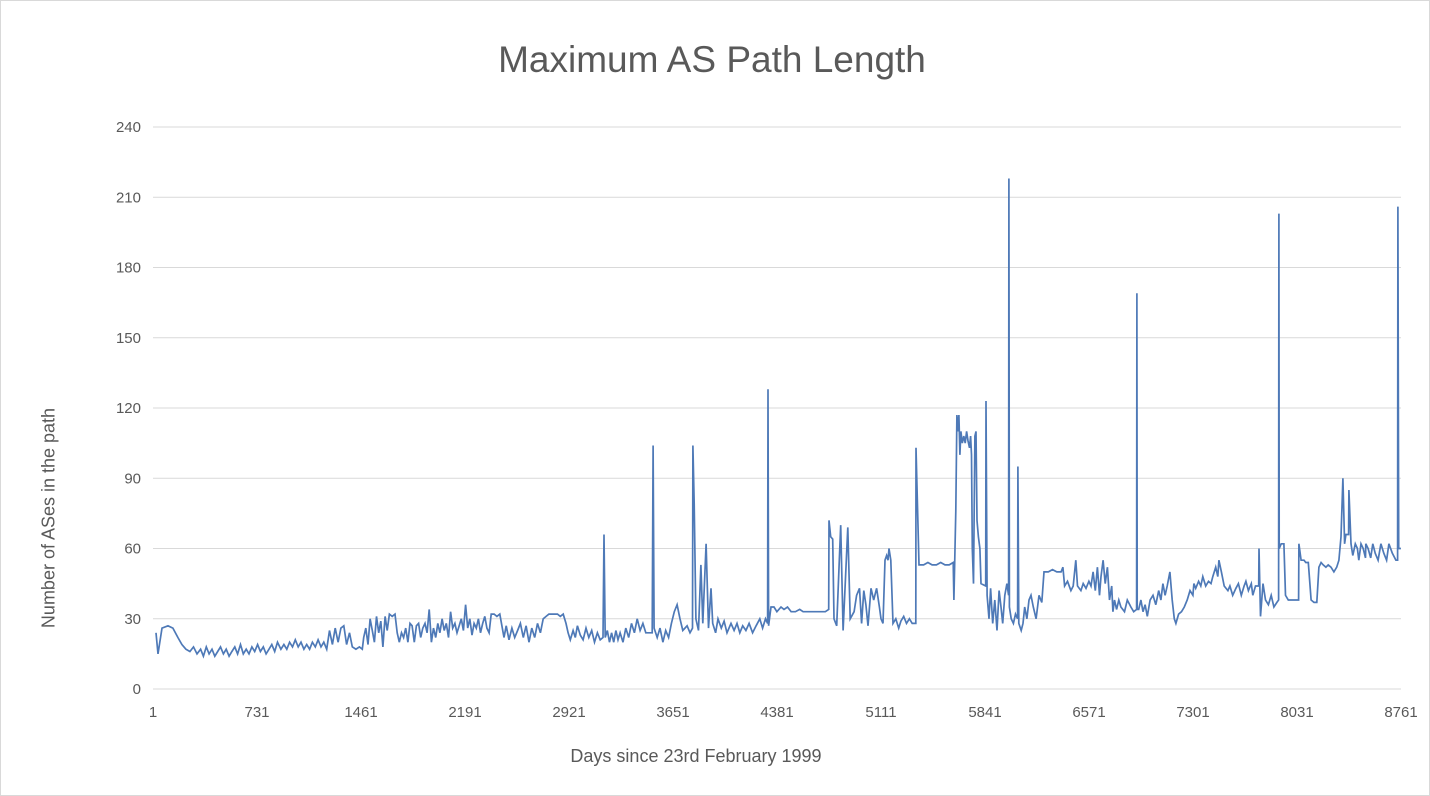 This screenshot has width=1430, height=796. What do you see at coordinates (880, 712) in the screenshot?
I see `x-tick-label: 5111` at bounding box center [880, 712].